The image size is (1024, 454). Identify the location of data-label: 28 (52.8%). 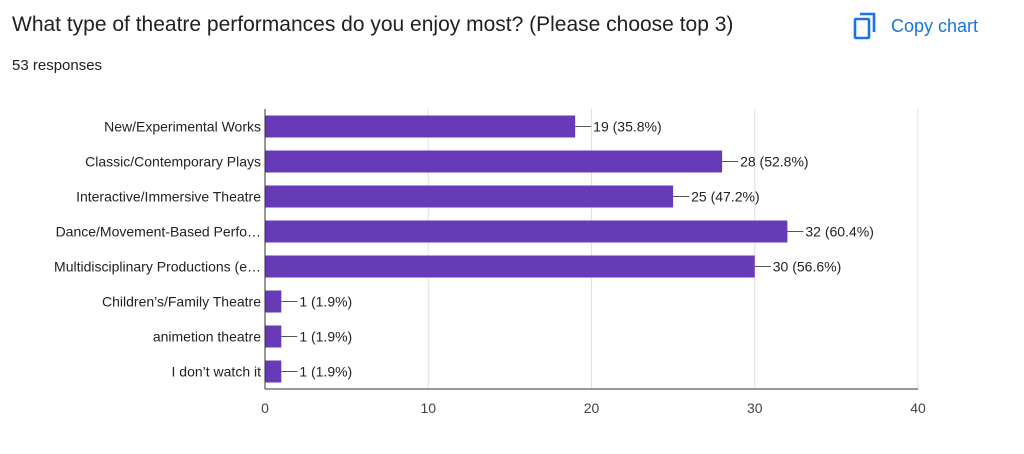
(774, 162).